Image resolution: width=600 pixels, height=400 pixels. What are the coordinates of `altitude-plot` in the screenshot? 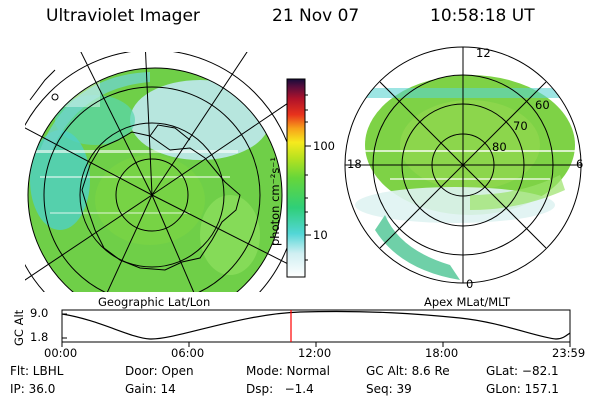 It's located at (316, 328).